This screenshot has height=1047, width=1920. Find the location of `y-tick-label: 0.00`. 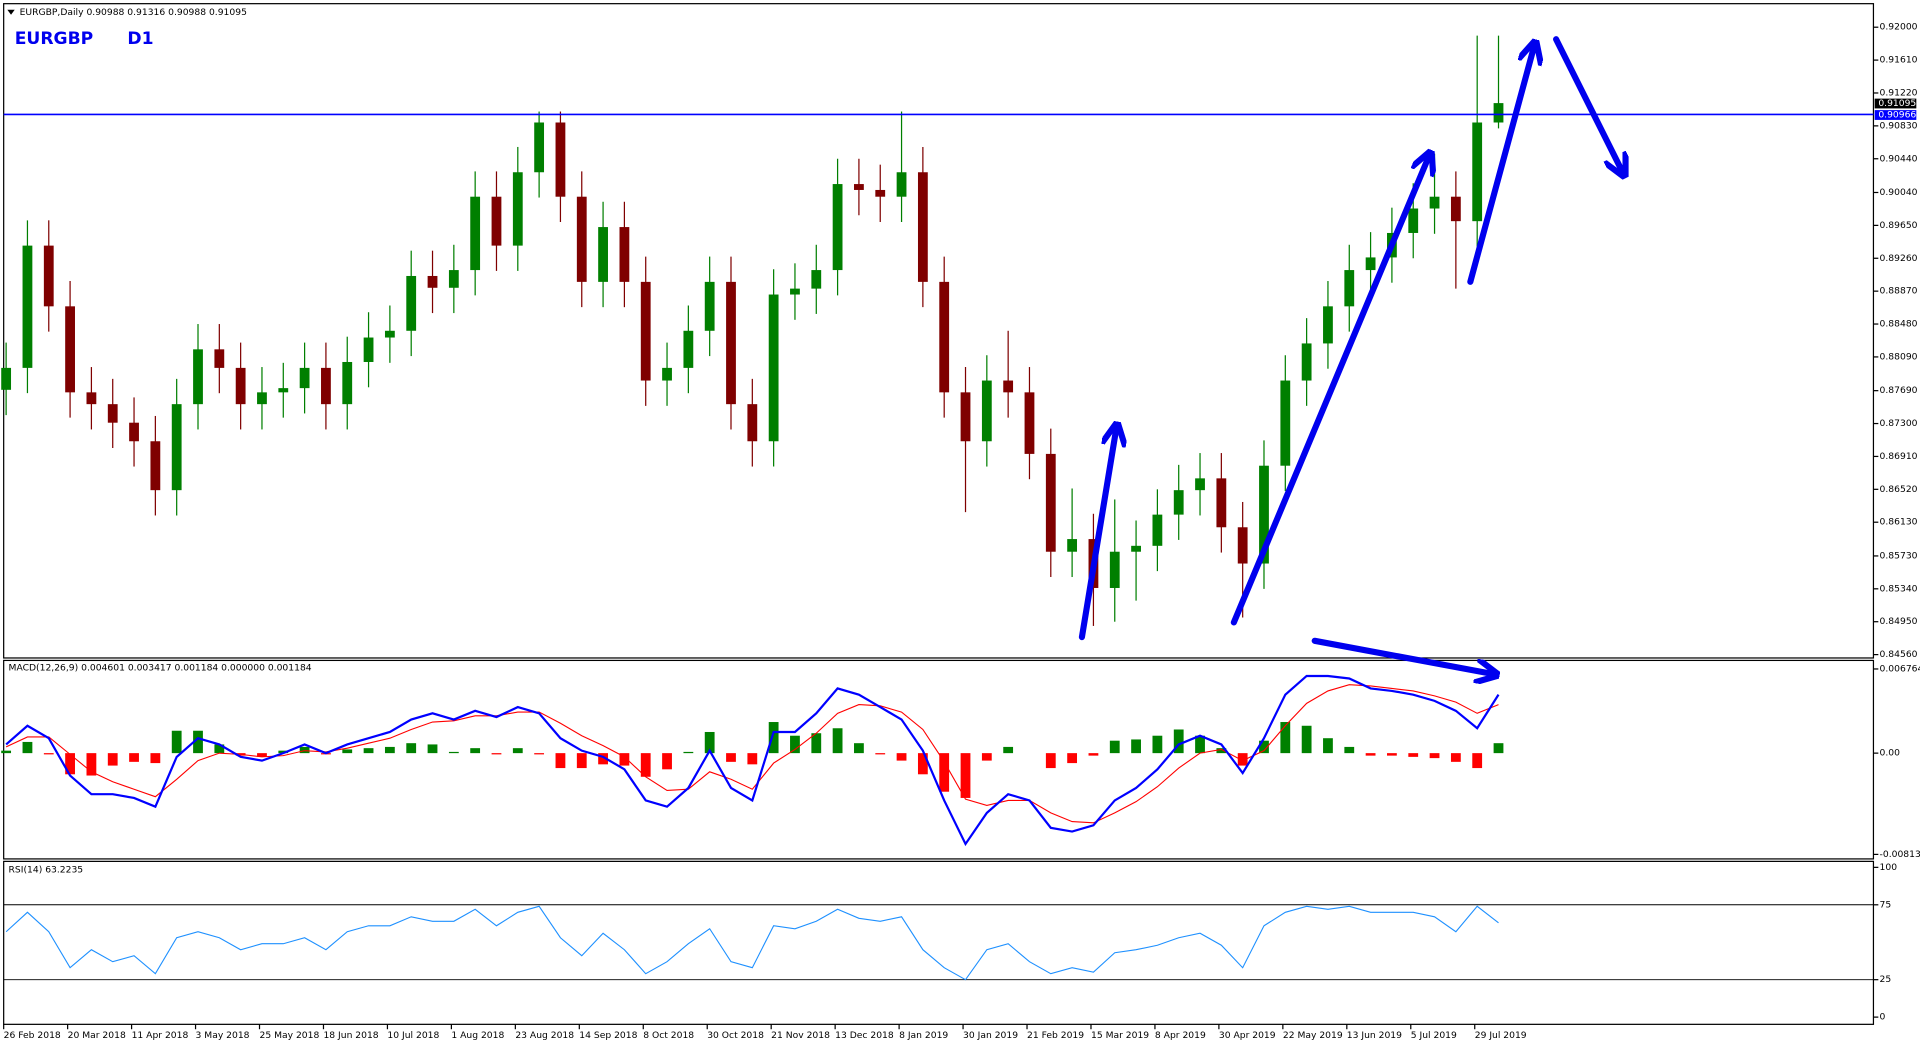

y-tick-label: 0.00 is located at coordinates (1890, 753).